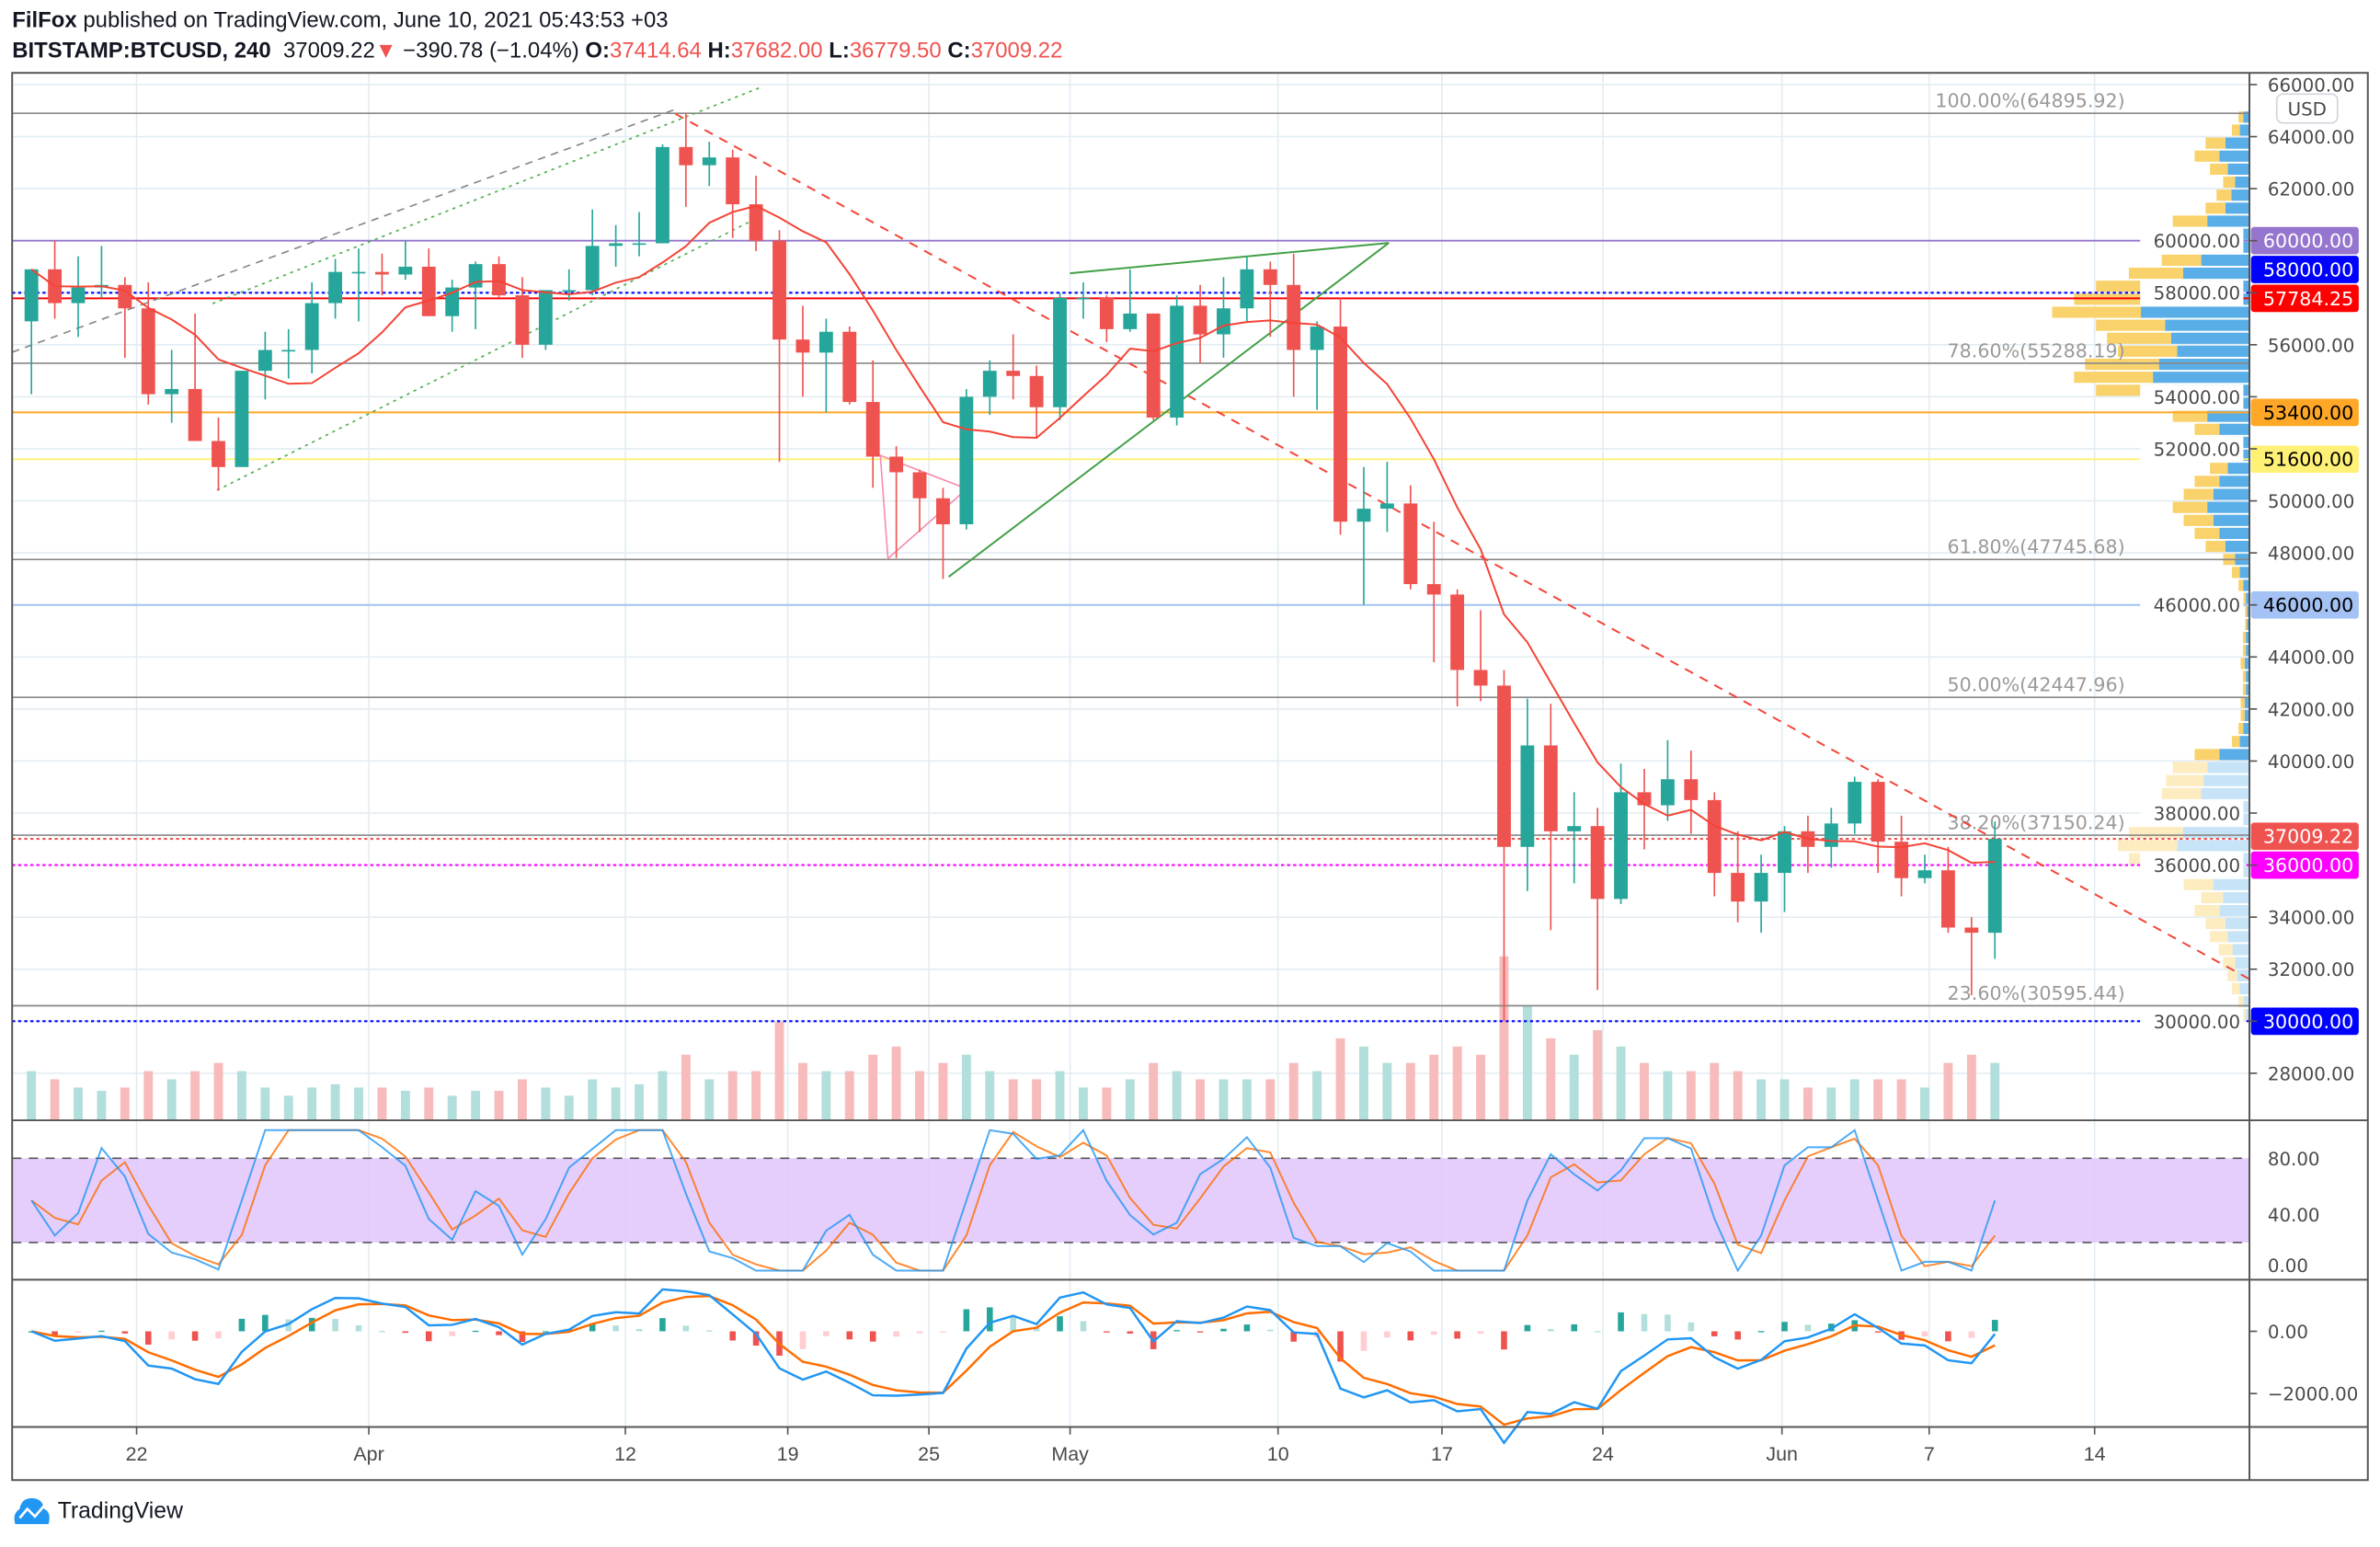  I want to click on price-label: 38000.00, so click(2197, 813).